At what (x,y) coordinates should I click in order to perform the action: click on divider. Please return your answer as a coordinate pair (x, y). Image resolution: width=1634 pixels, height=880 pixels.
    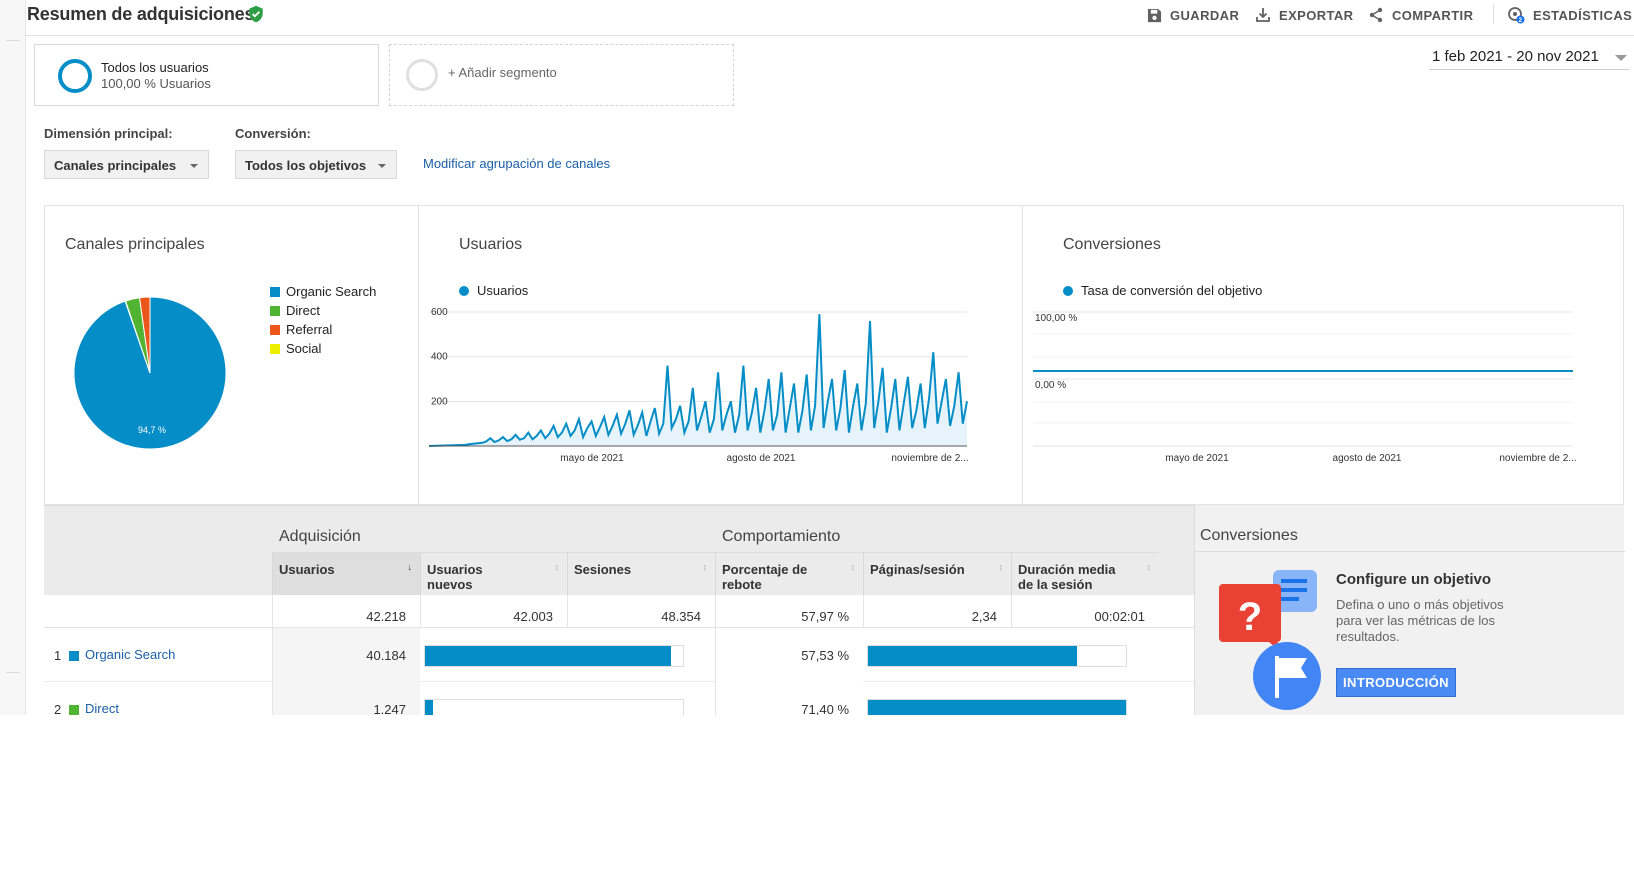
    Looking at the image, I should click on (1410, 551).